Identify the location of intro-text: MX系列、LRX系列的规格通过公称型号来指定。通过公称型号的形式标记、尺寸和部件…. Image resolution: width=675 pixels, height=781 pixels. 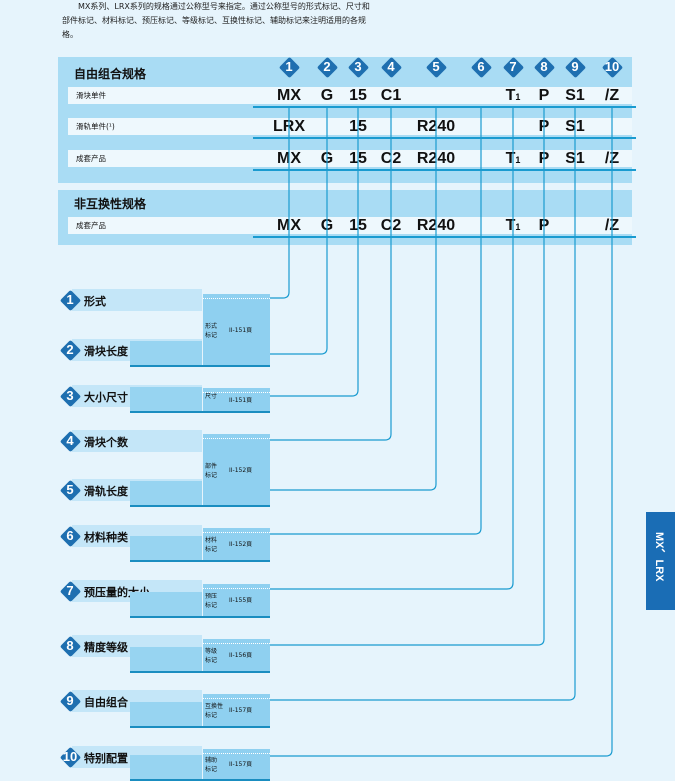
(216, 20).